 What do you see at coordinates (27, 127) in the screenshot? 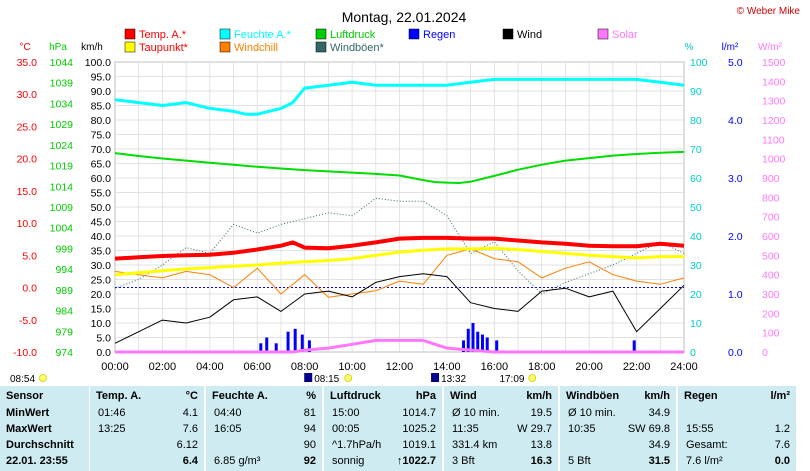
I see `temp-tick-label: 25.0` at bounding box center [27, 127].